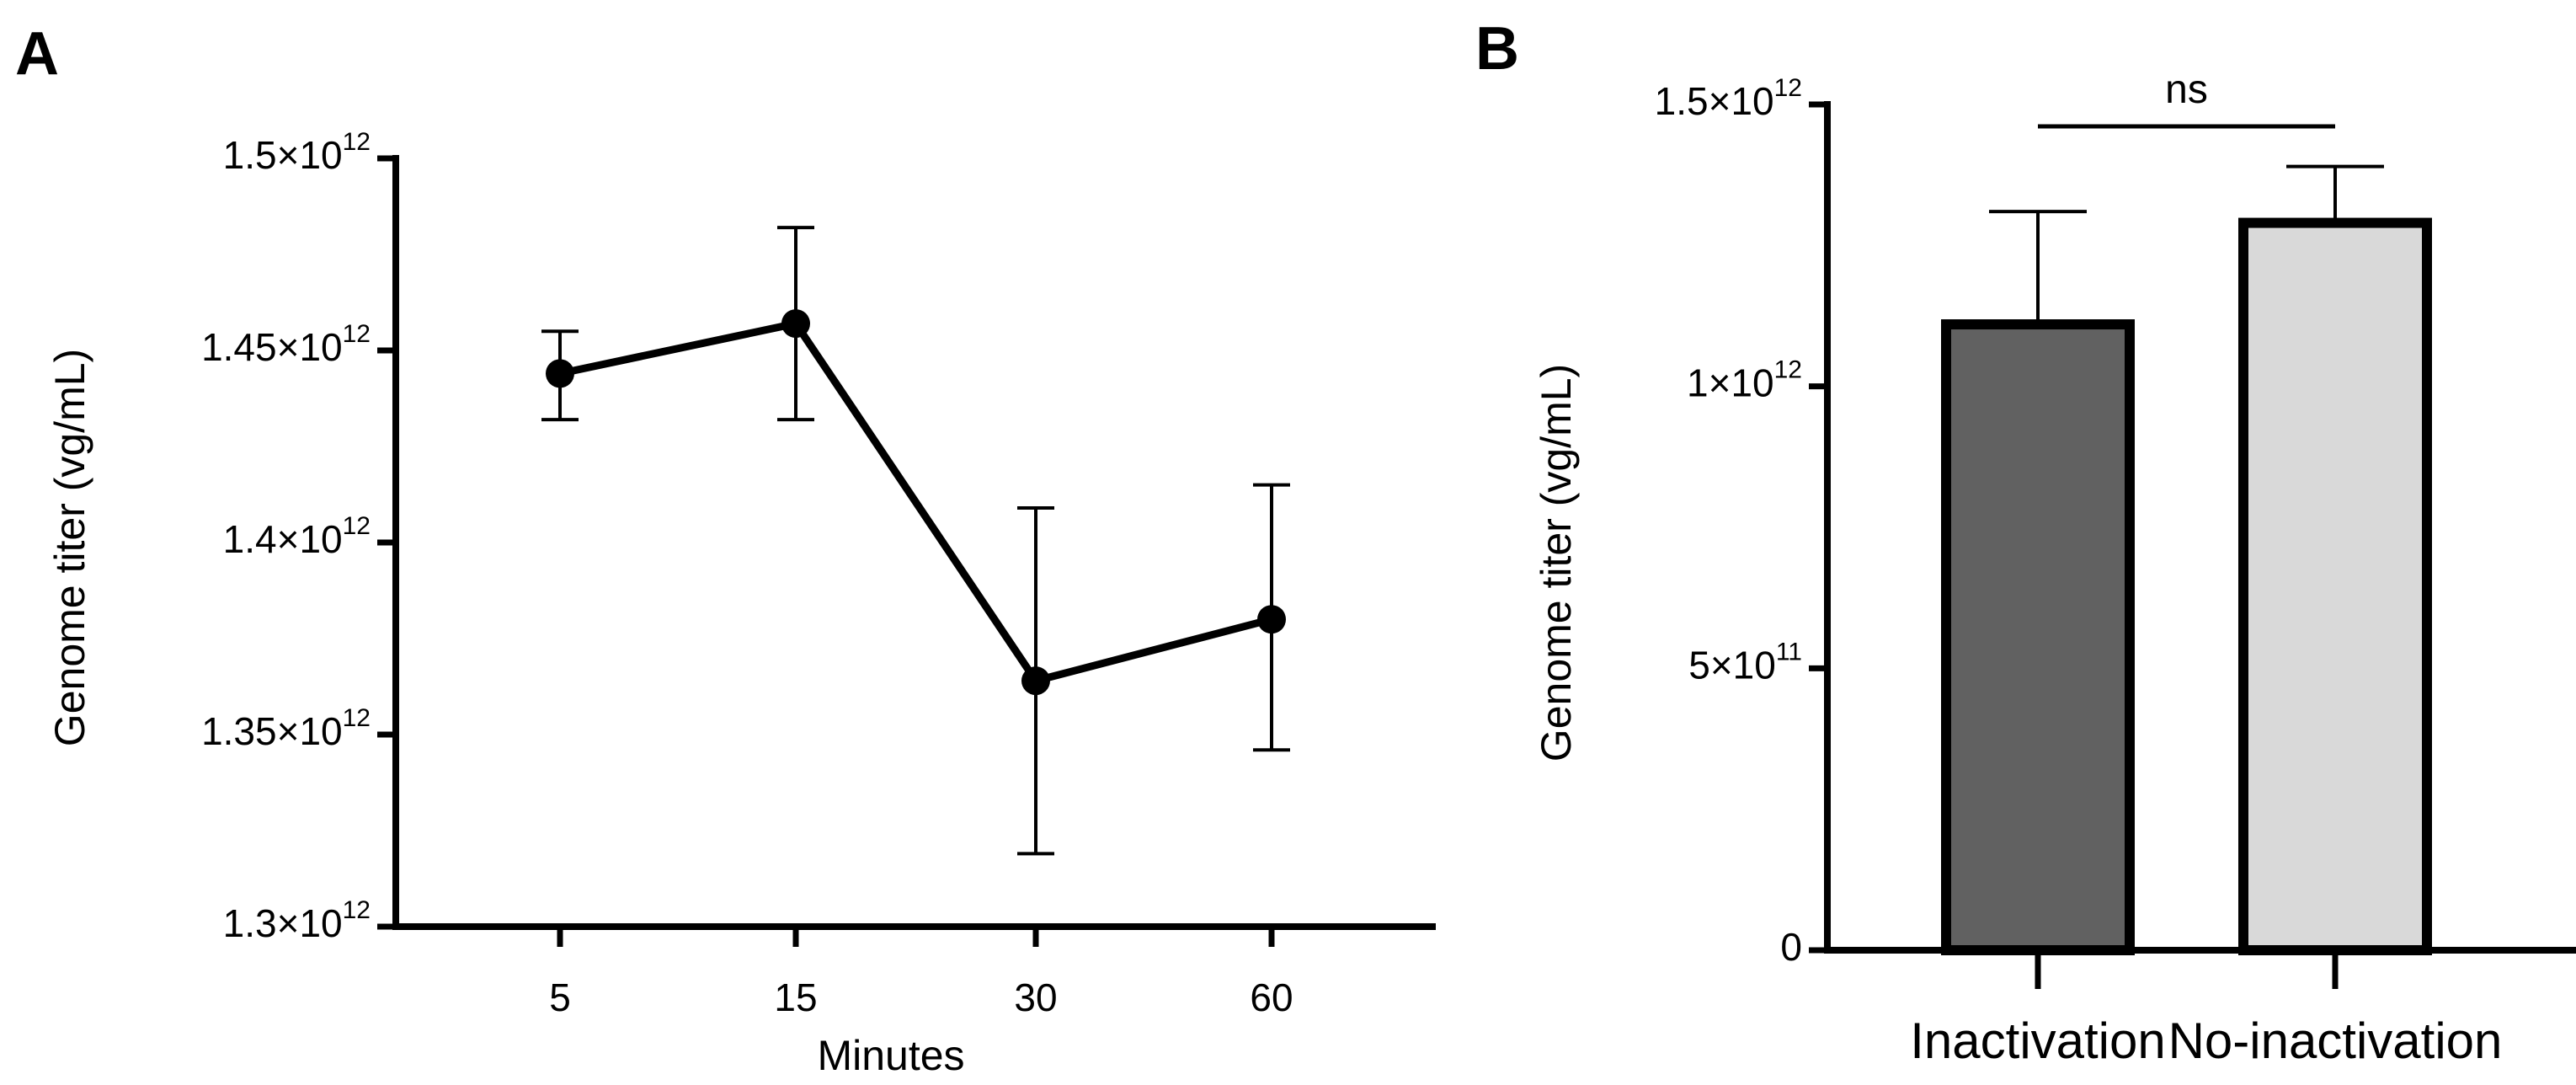  I want to click on panel-a-x-tick-label: 60, so click(1271, 997).